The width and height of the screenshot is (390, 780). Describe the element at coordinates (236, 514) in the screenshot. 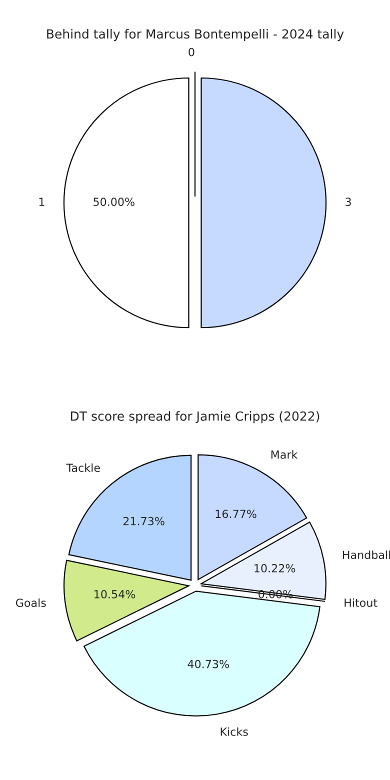

I see `data-label: 16.77%` at that location.